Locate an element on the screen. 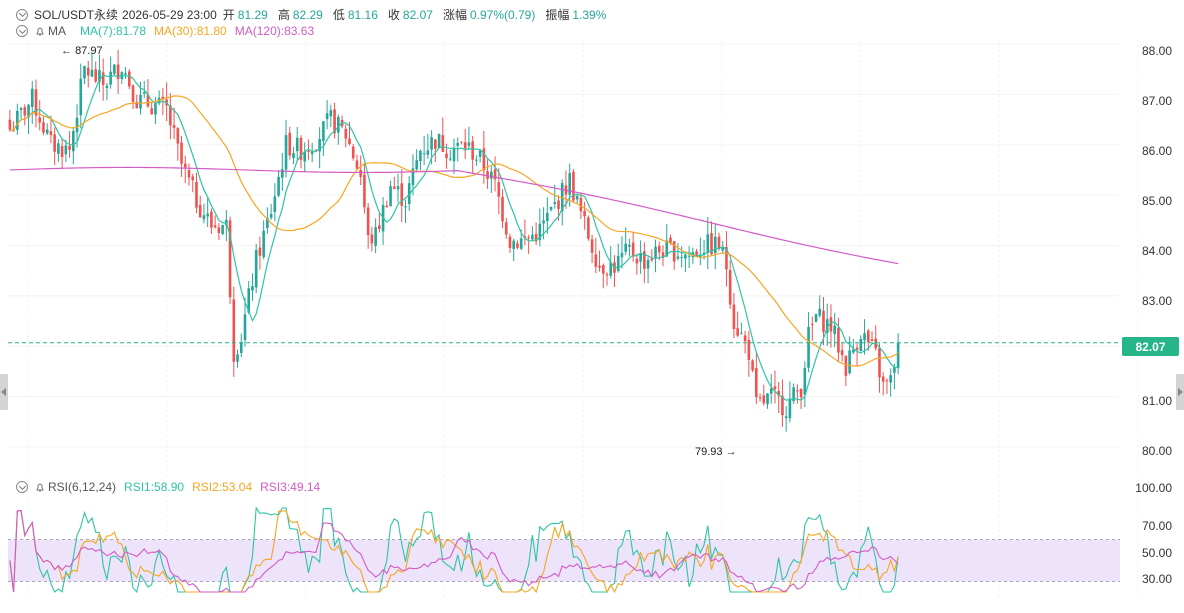 This screenshot has height=613, width=1184. rsi-collapse-chevron-icon is located at coordinates (22, 487).